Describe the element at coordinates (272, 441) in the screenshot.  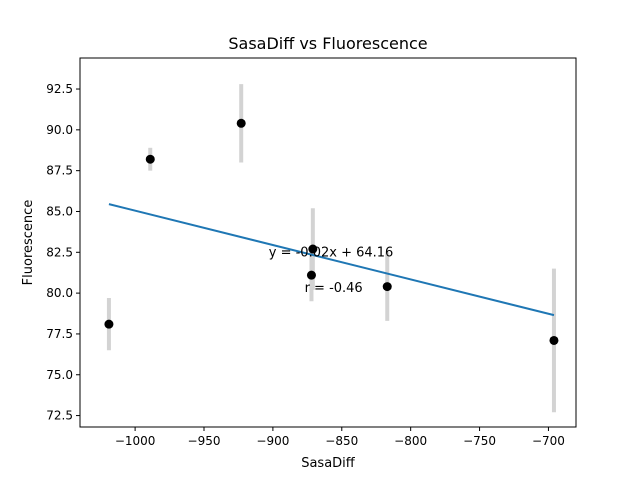
I see `x-tick-label-2: −900` at that location.